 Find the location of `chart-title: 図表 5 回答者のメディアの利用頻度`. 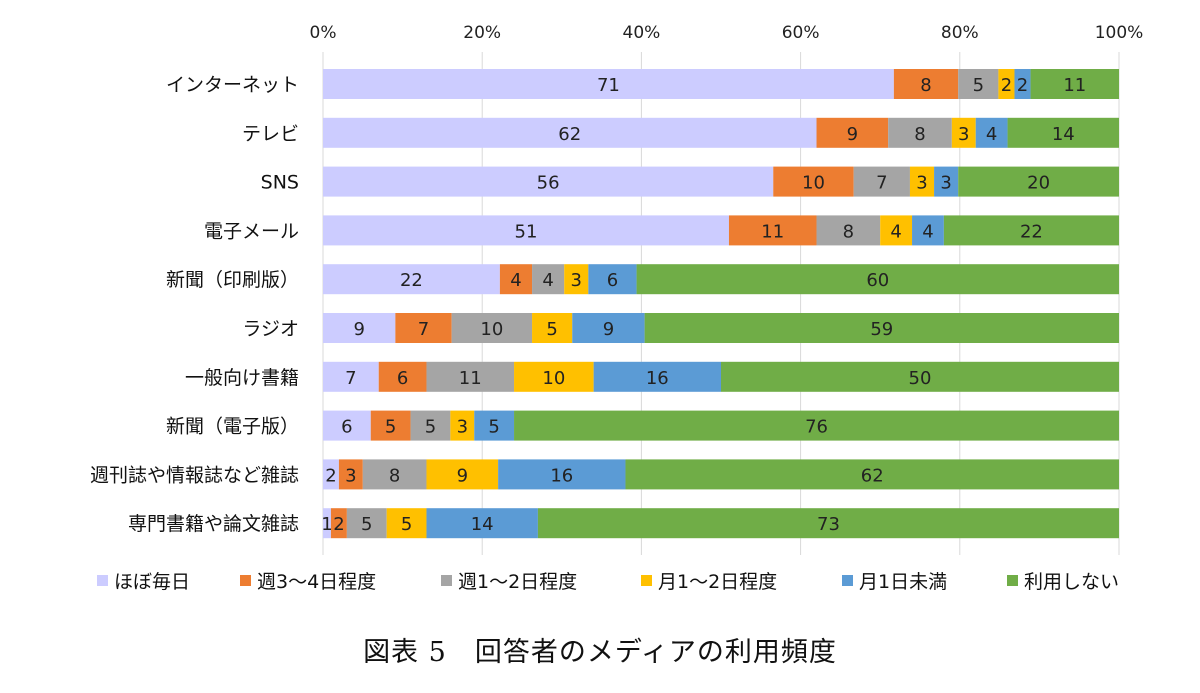

chart-title: 図表 5 回答者のメディアの利用頻度 is located at coordinates (600, 652).